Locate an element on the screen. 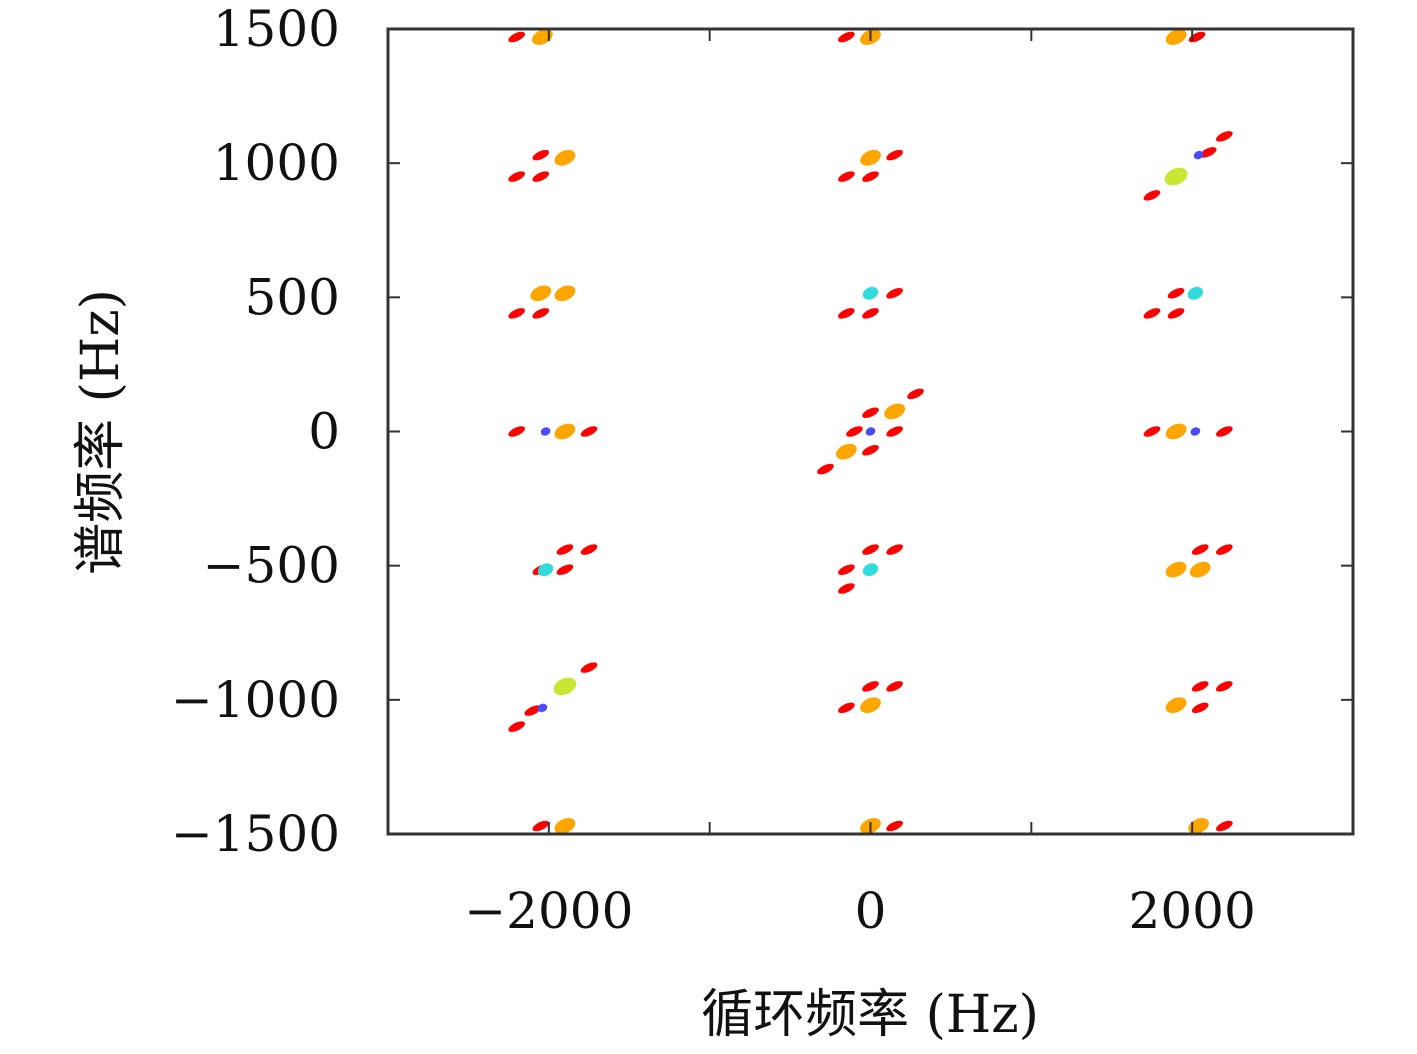  y-tick-label: −500 is located at coordinates (271, 566).